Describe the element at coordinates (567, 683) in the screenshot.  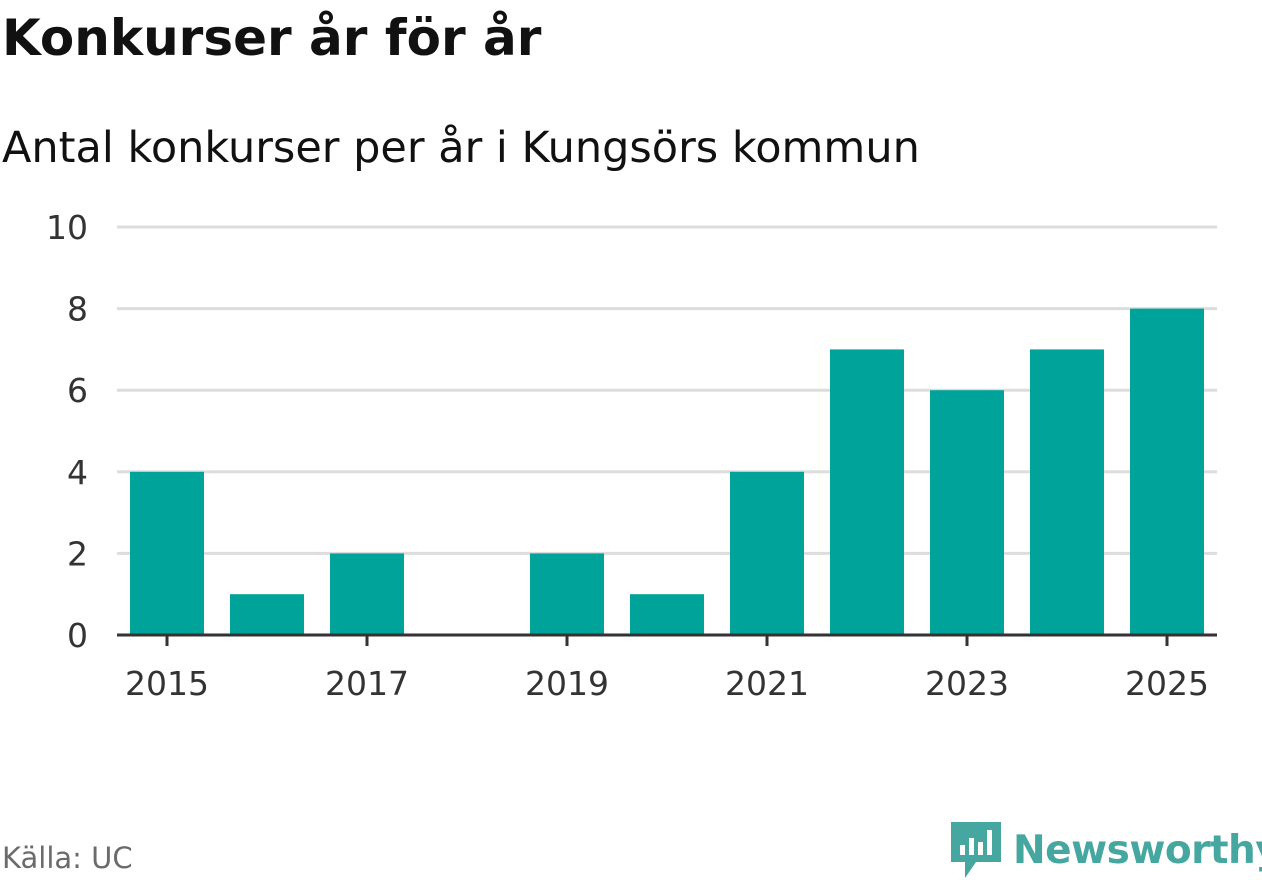
I see `x-tick-label: 2019` at that location.